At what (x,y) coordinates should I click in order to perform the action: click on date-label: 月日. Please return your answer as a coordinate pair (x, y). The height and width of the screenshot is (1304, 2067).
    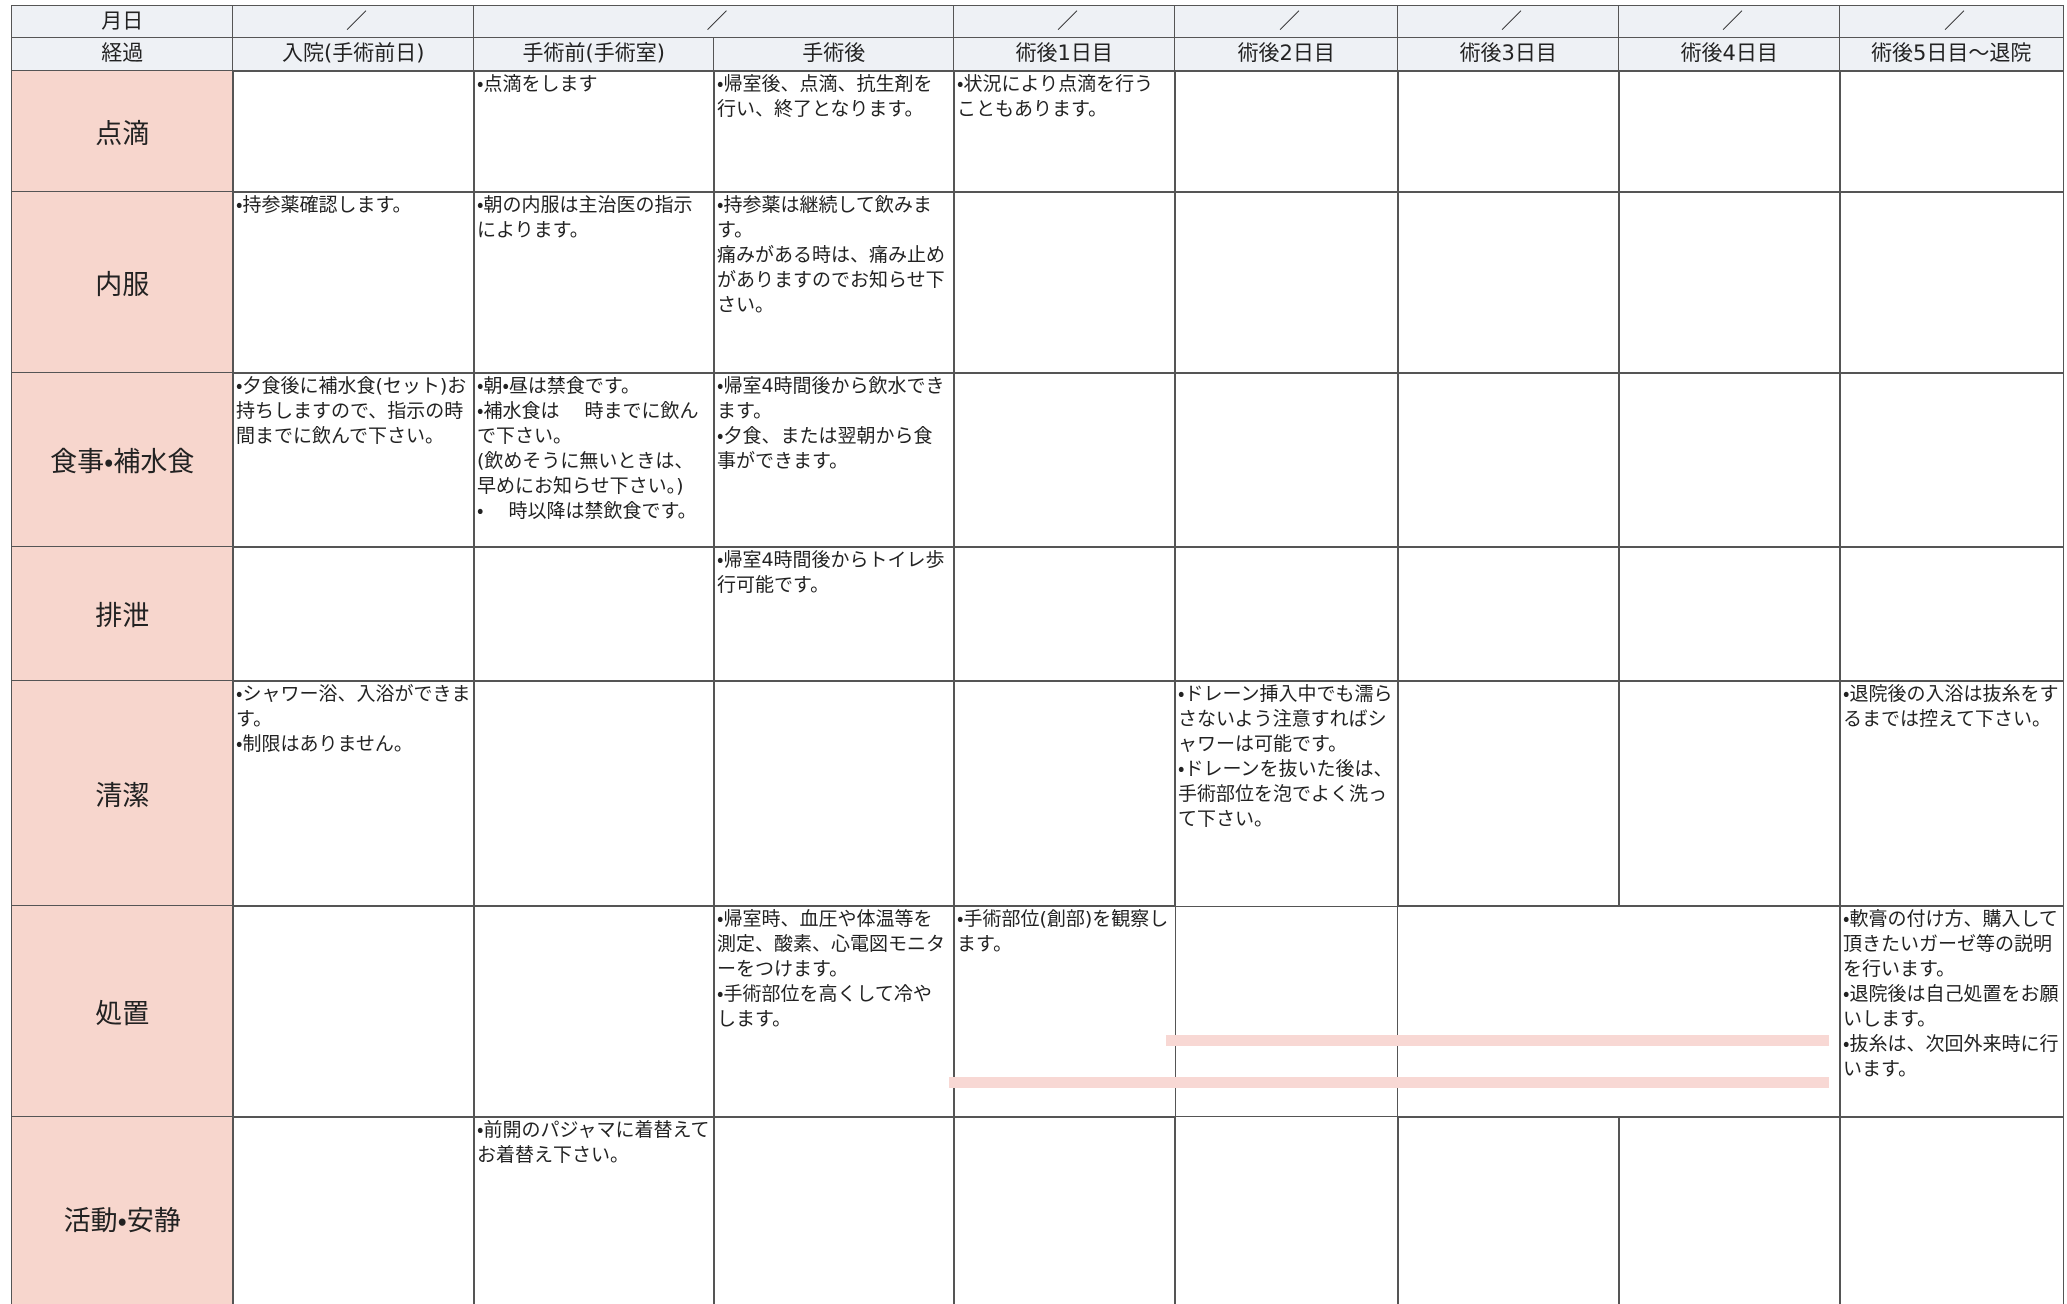
    Looking at the image, I should click on (122, 22).